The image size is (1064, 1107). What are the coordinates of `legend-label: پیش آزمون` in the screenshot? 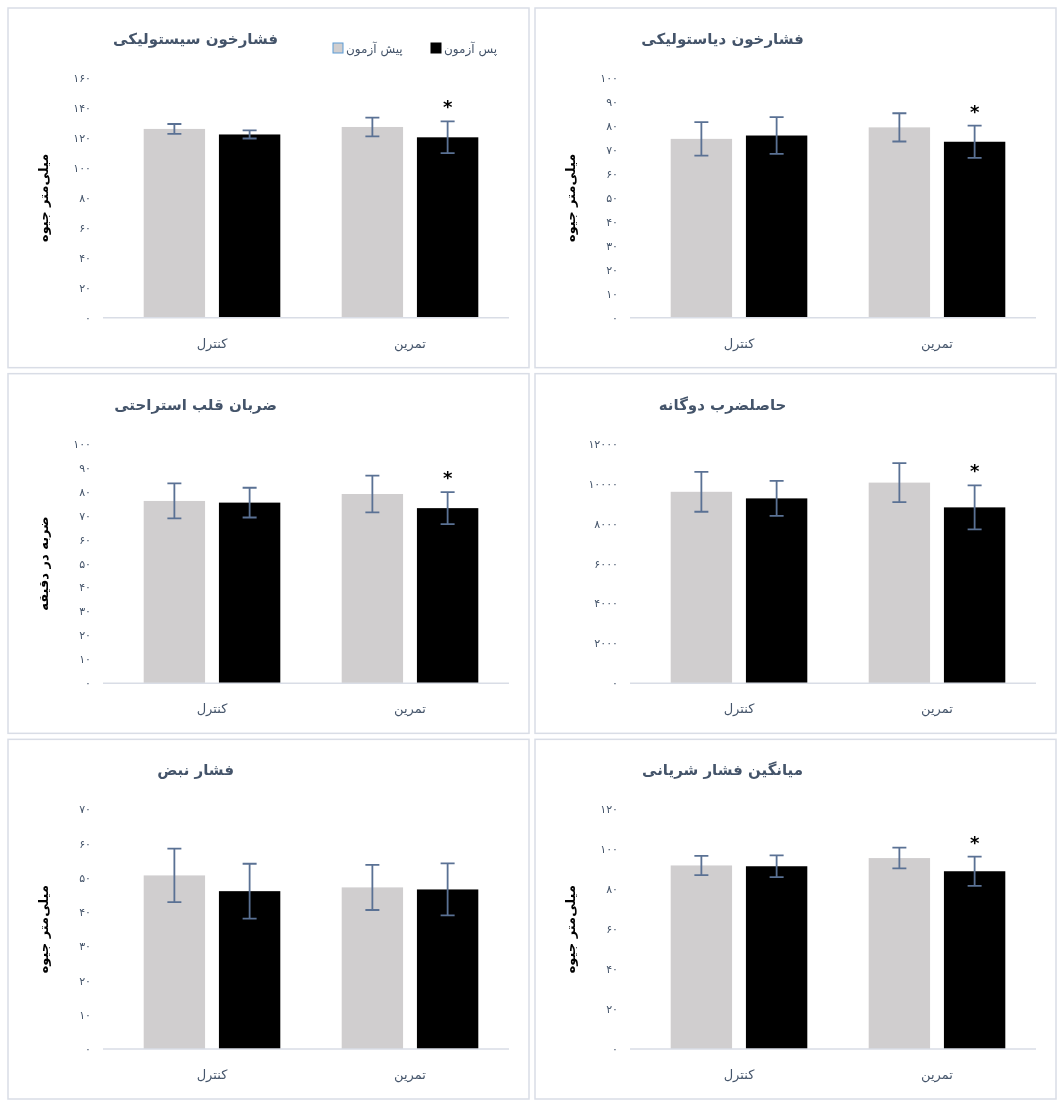 It's located at (374, 49).